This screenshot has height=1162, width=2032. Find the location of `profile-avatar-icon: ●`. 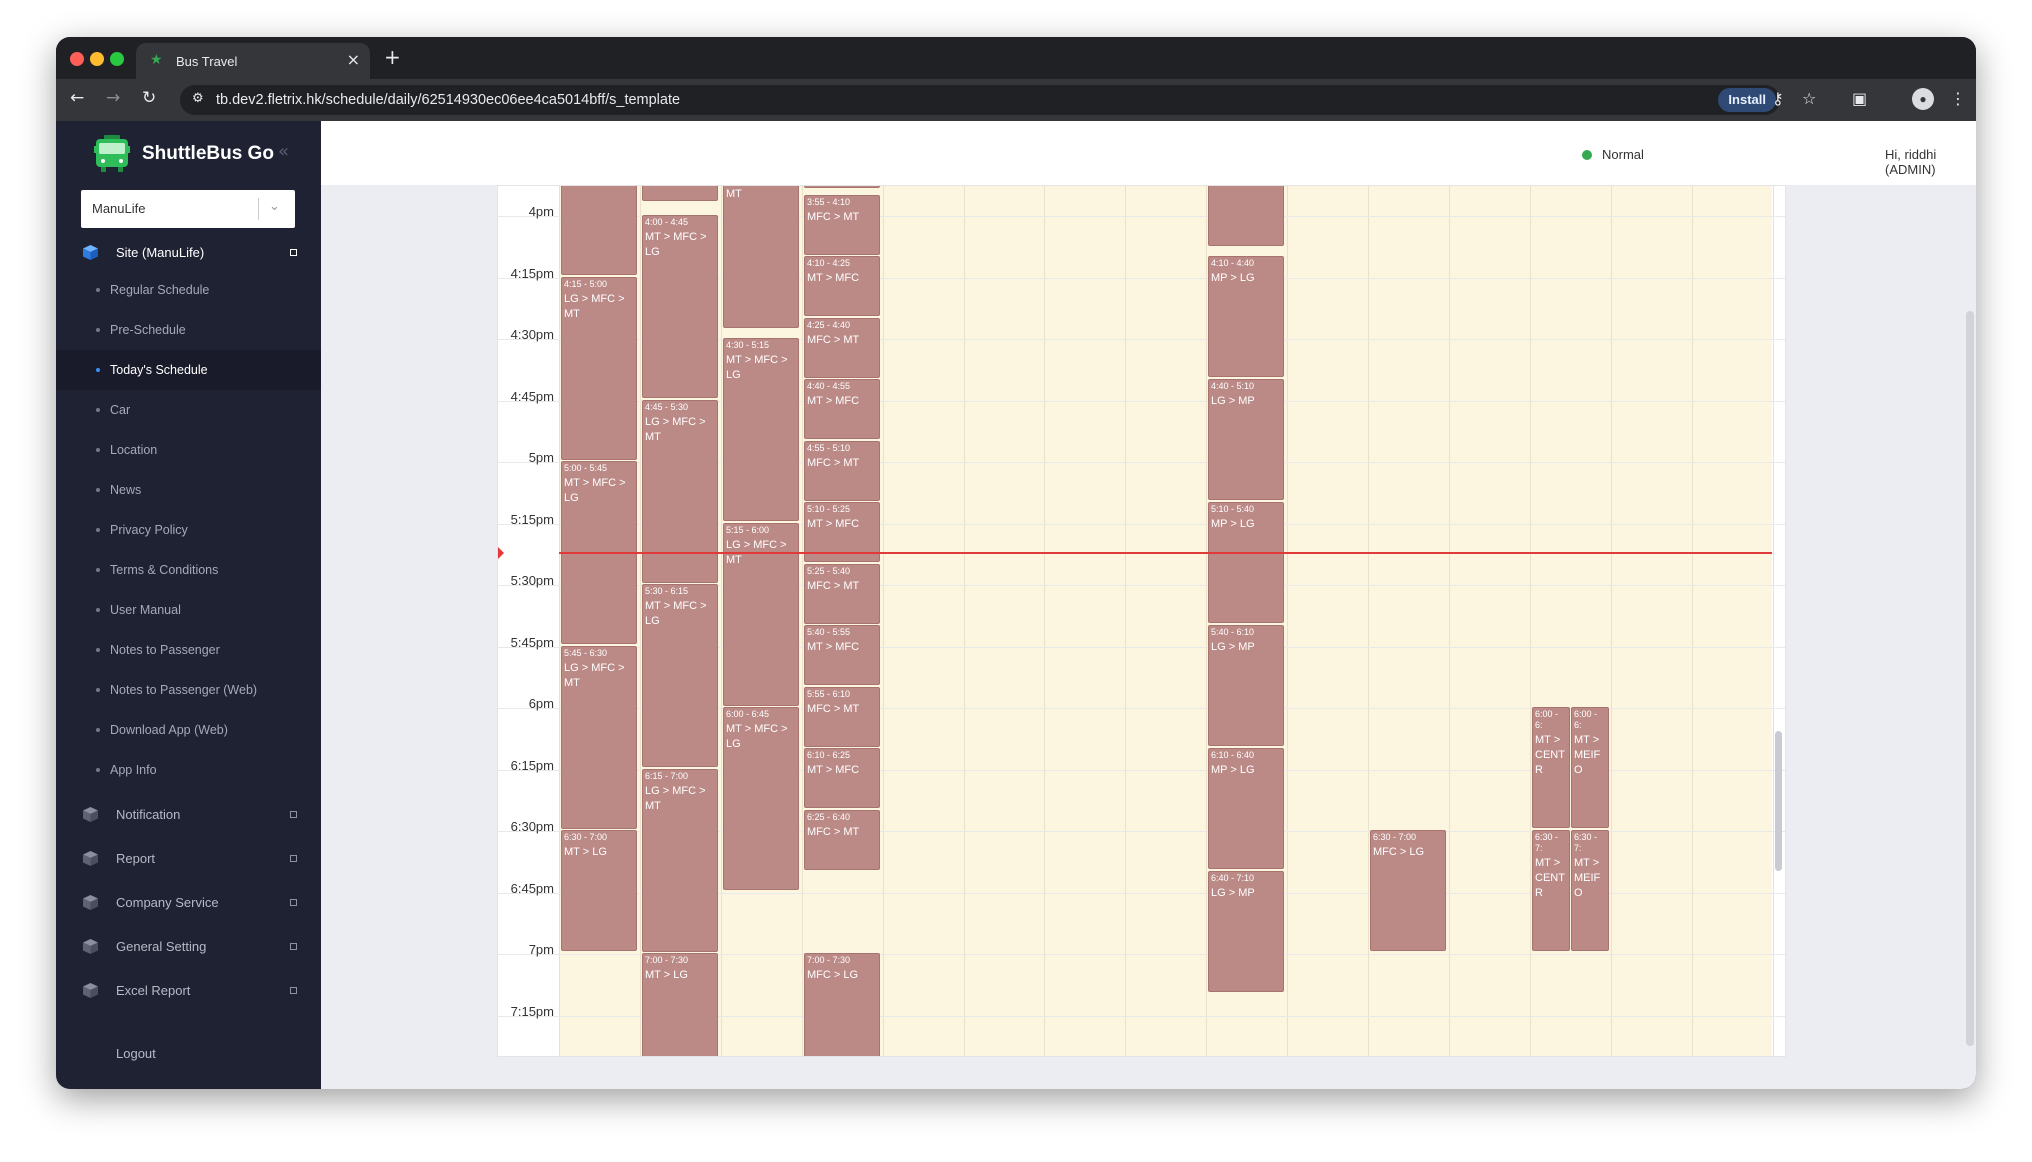

profile-avatar-icon: ● is located at coordinates (1923, 99).